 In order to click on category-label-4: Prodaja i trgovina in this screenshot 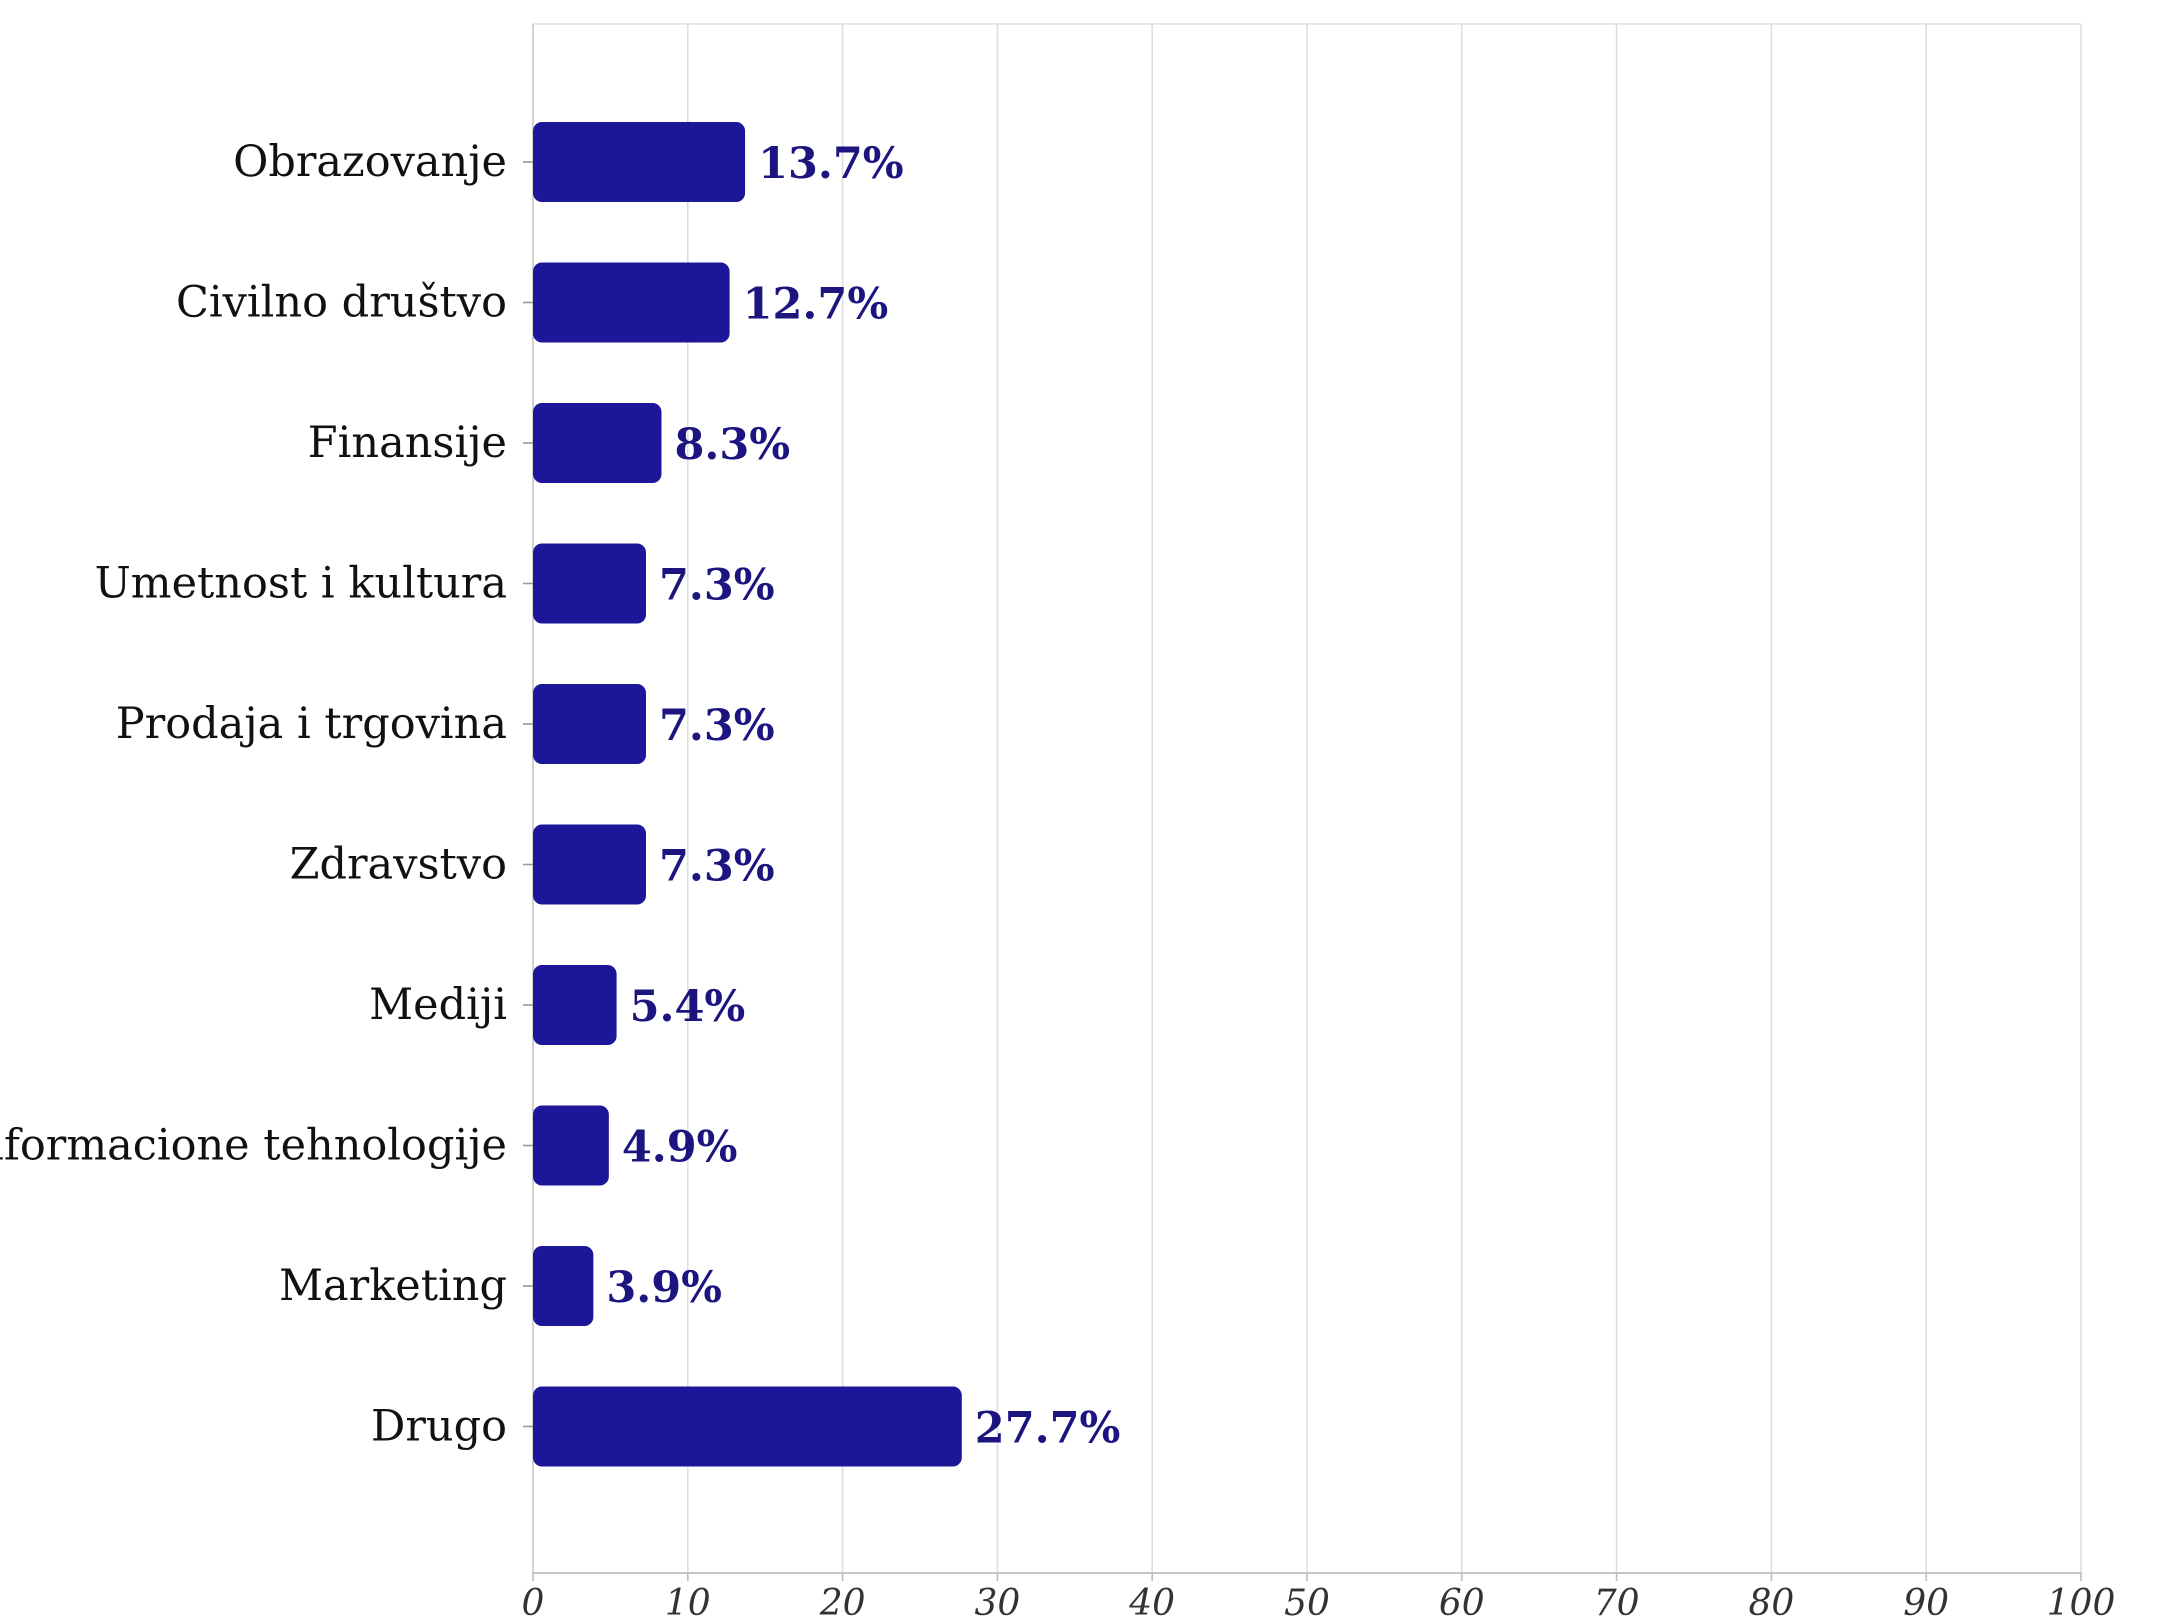, I will do `click(311, 724)`.